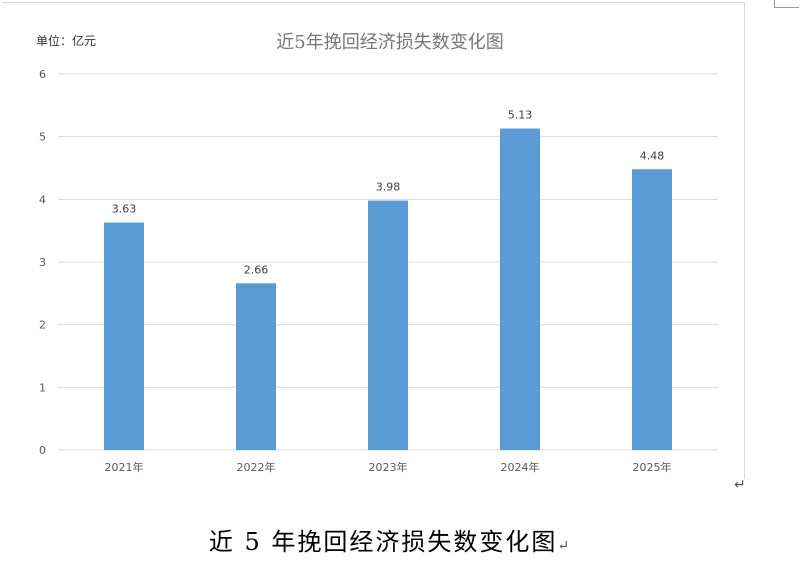 The image size is (802, 564). What do you see at coordinates (740, 485) in the screenshot?
I see `paragraph-mark-chart: ↵` at bounding box center [740, 485].